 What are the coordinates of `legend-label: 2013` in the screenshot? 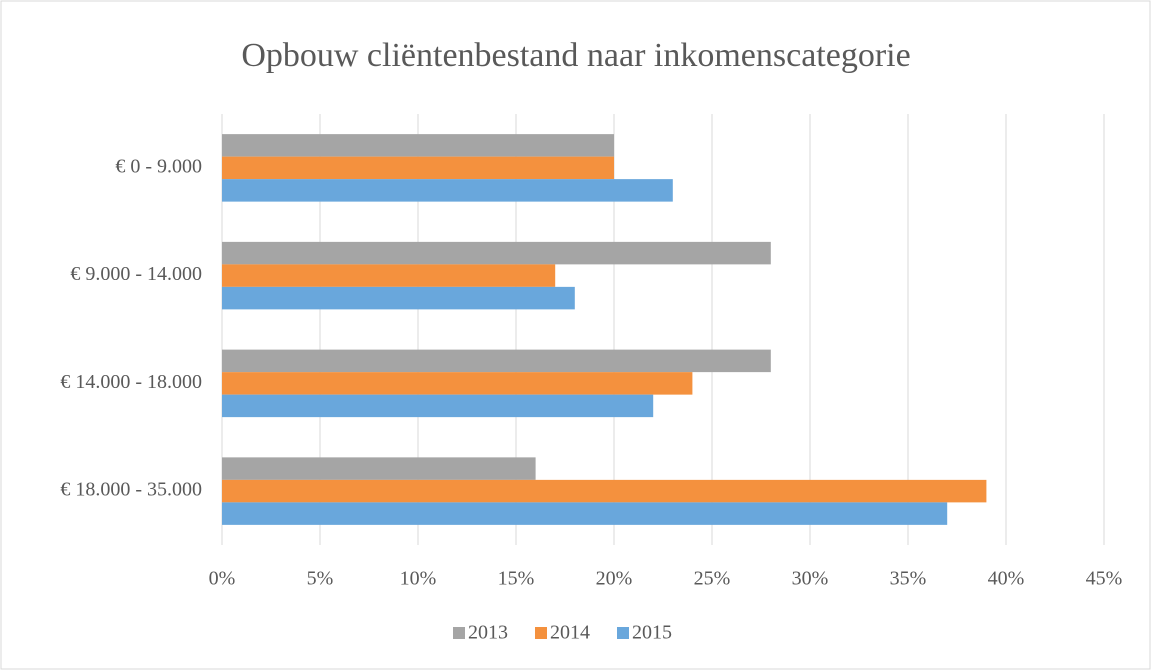 It's located at (488, 633).